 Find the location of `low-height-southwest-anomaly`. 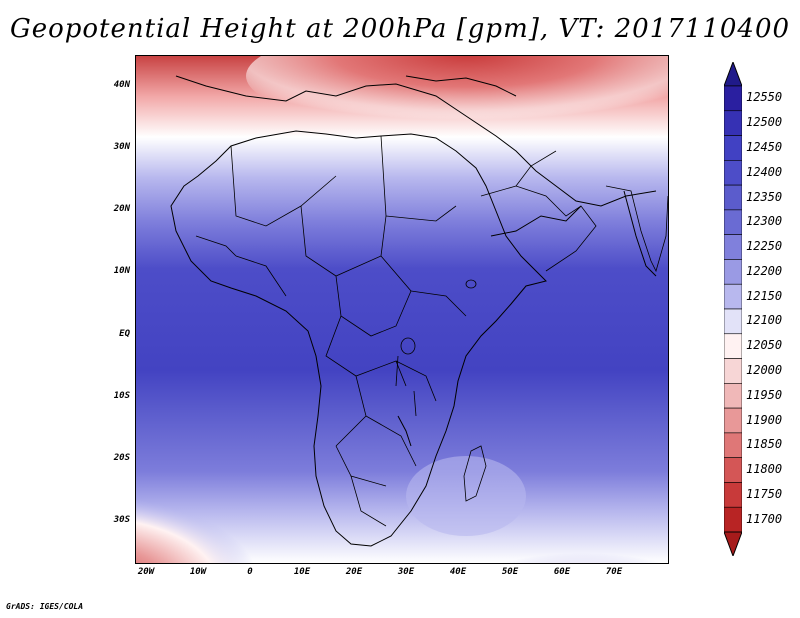

low-height-southwest-anomaly is located at coordinates (226, 507).